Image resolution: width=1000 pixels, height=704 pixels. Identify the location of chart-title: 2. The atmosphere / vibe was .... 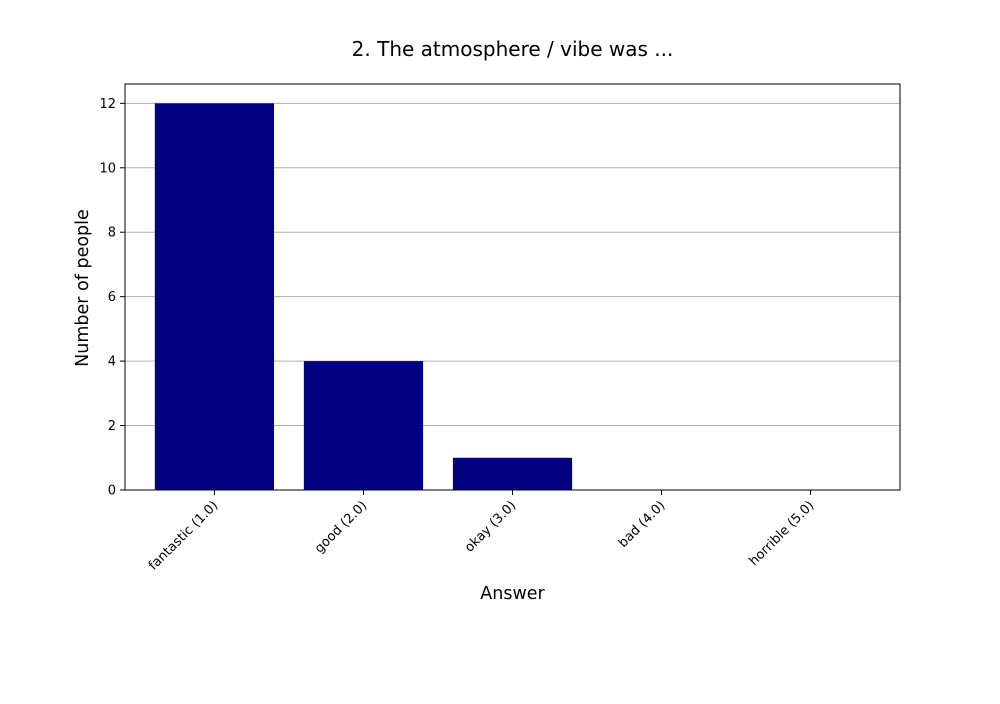
(513, 49).